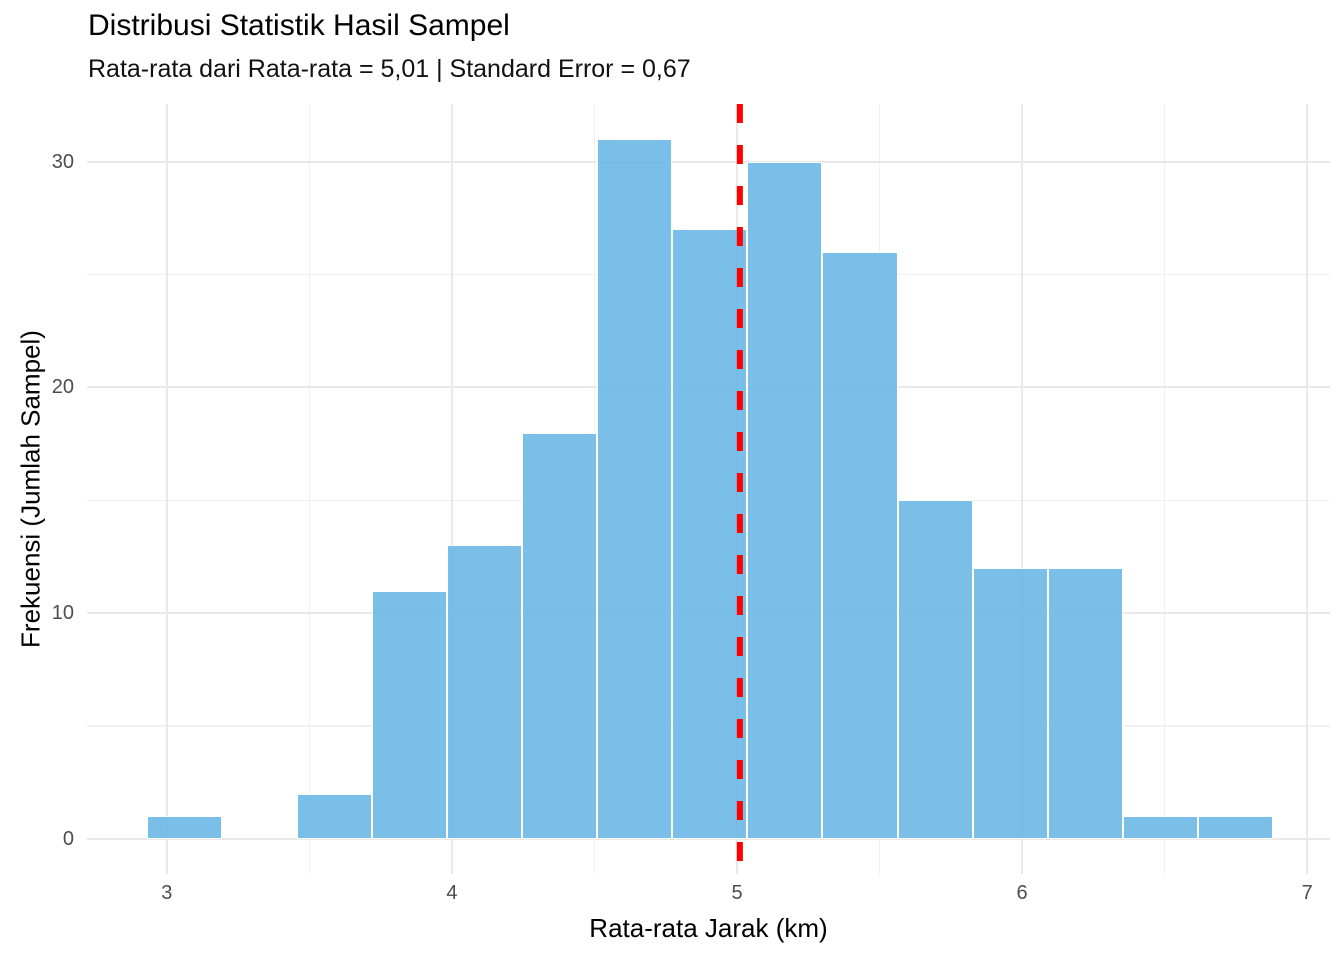 Image resolution: width=1344 pixels, height=960 pixels. I want to click on mean-line-layer, so click(739, 489).